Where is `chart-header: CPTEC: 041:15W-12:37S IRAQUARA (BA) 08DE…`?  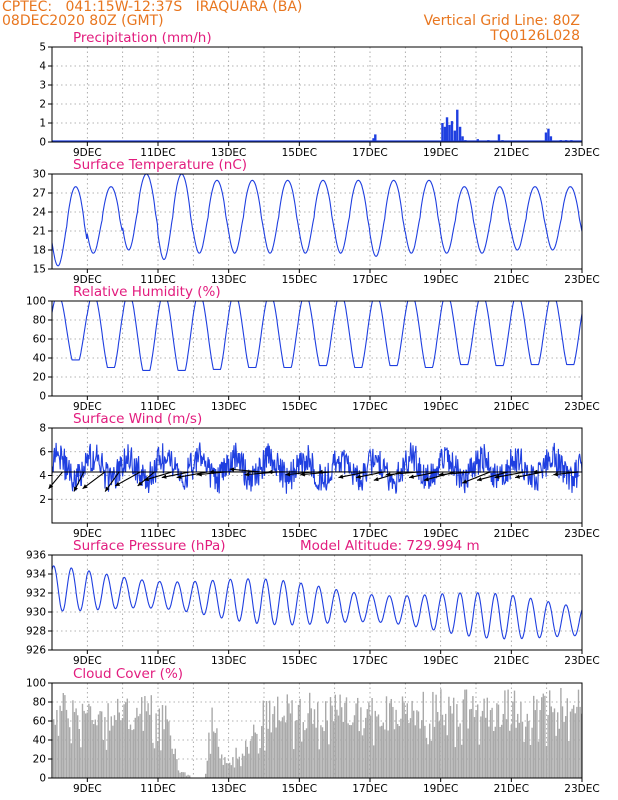 chart-header: CPTEC: 041:15W-12:37S IRAQUARA (BA) 08DE… is located at coordinates (309, 22).